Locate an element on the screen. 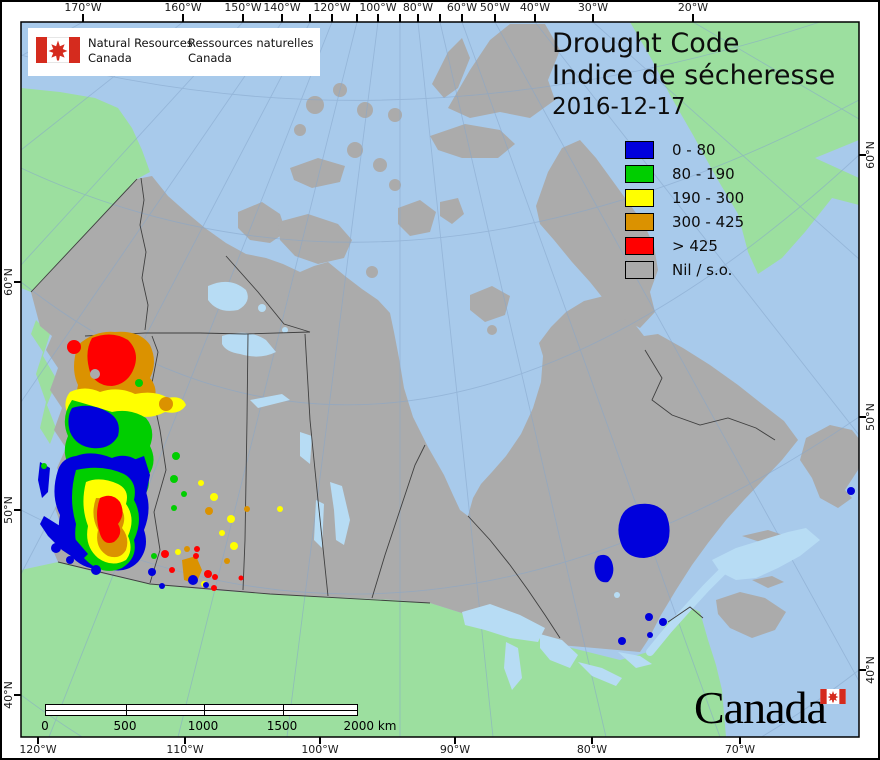 This screenshot has width=880, height=760. right-axis-label: 50°N is located at coordinates (870, 417).